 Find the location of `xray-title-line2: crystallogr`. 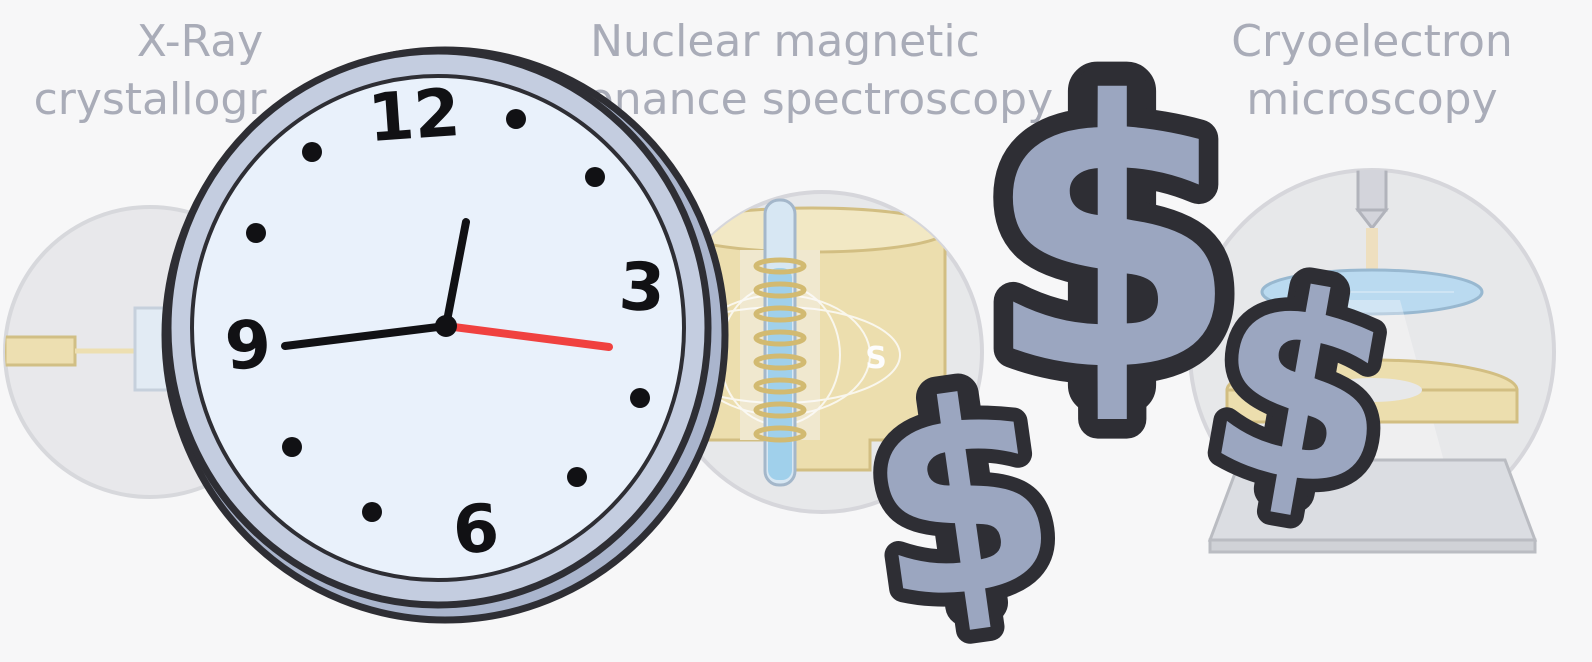

xray-title-line2: crystallogr is located at coordinates (151, 99).